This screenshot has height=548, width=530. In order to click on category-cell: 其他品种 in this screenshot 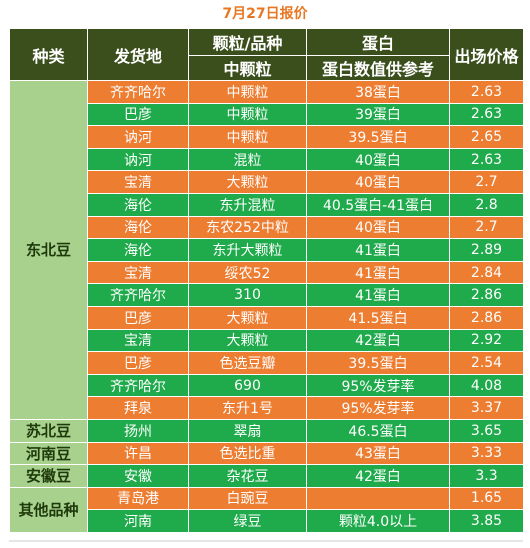, I will do `click(48, 509)`.